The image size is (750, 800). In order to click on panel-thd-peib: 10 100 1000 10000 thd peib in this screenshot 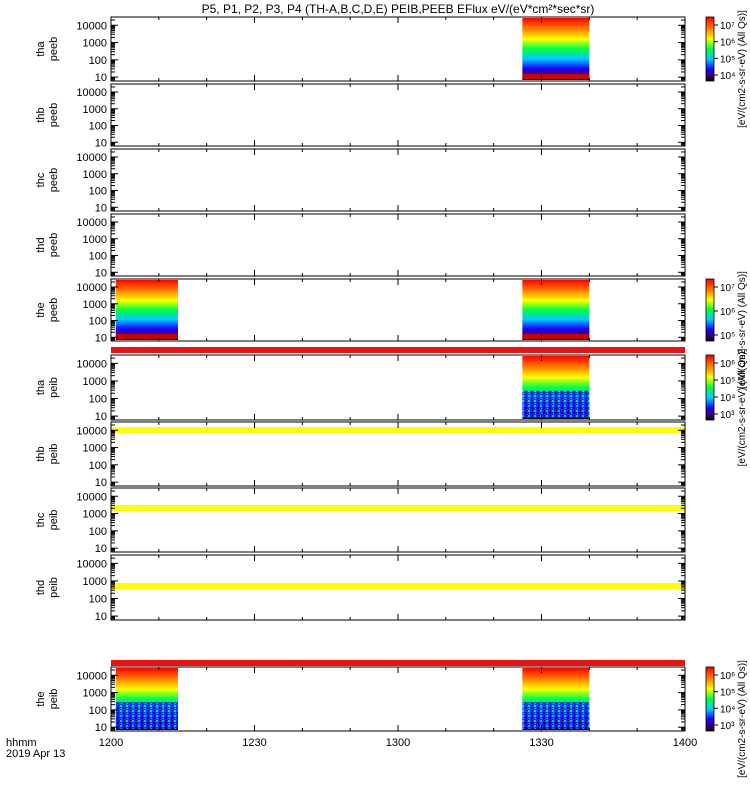, I will do `click(360, 588)`.